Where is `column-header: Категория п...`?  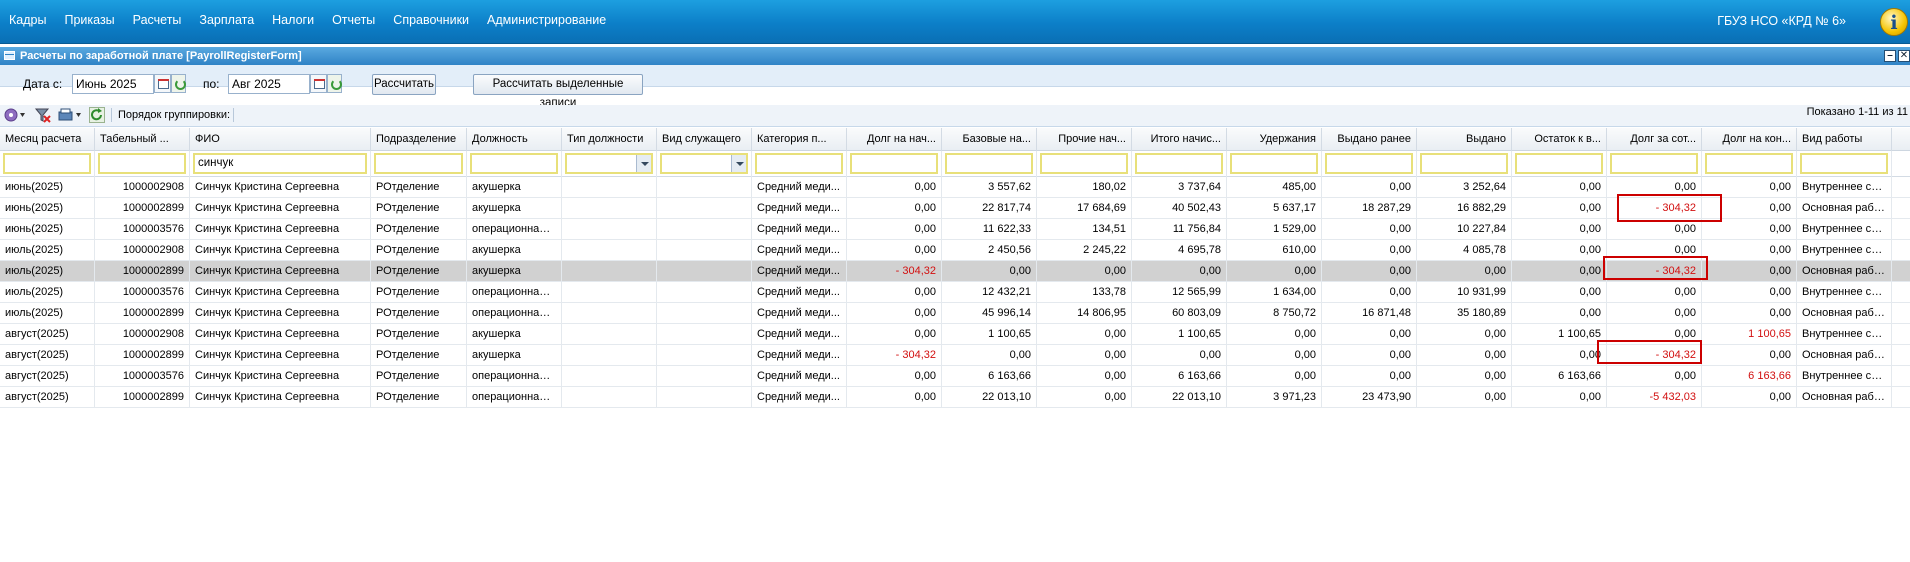
column-header: Категория п... is located at coordinates (799, 139).